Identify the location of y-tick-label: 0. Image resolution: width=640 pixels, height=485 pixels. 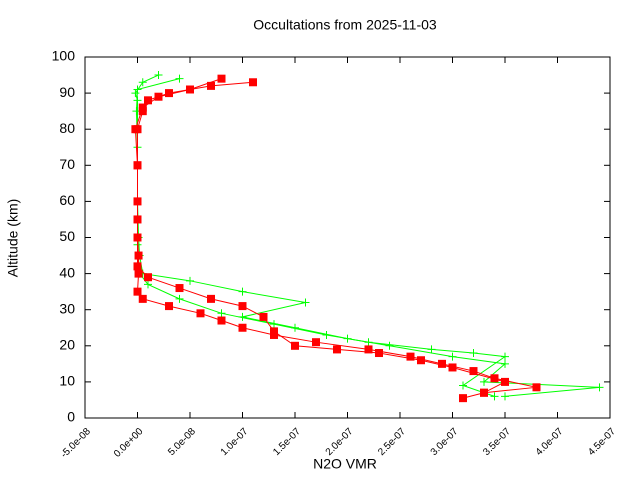
(71, 417).